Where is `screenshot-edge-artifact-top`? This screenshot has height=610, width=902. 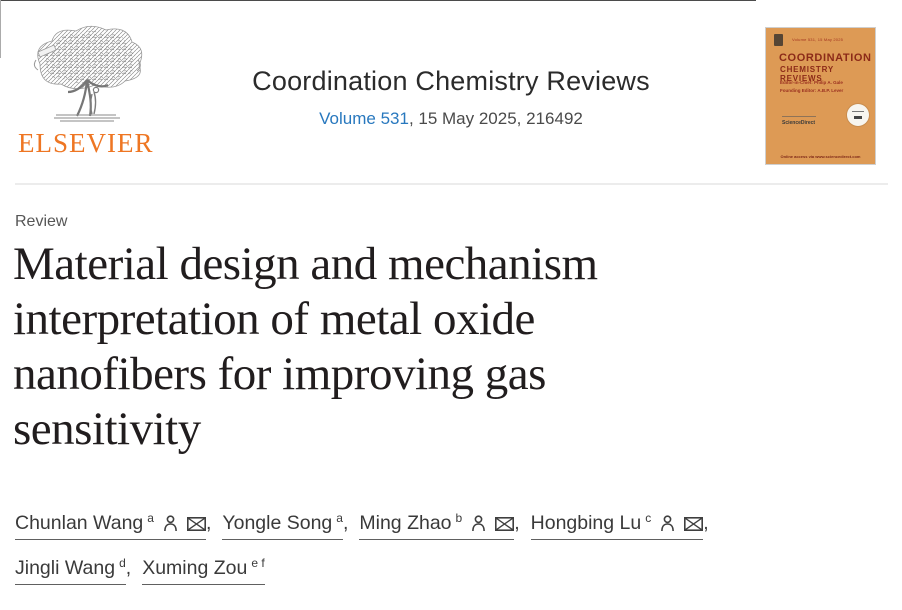
screenshot-edge-artifact-top is located at coordinates (378, 0).